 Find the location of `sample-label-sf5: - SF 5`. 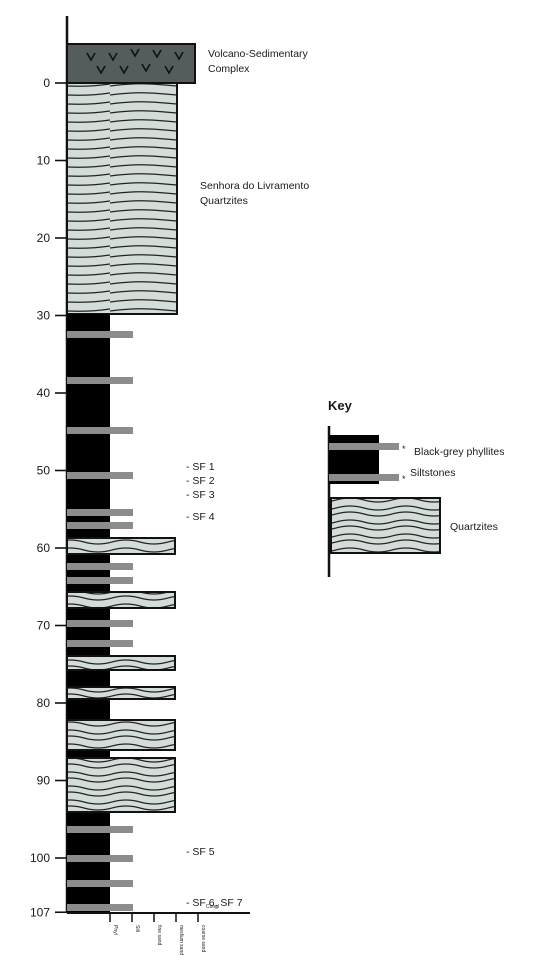

sample-label-sf5: - SF 5 is located at coordinates (200, 852).